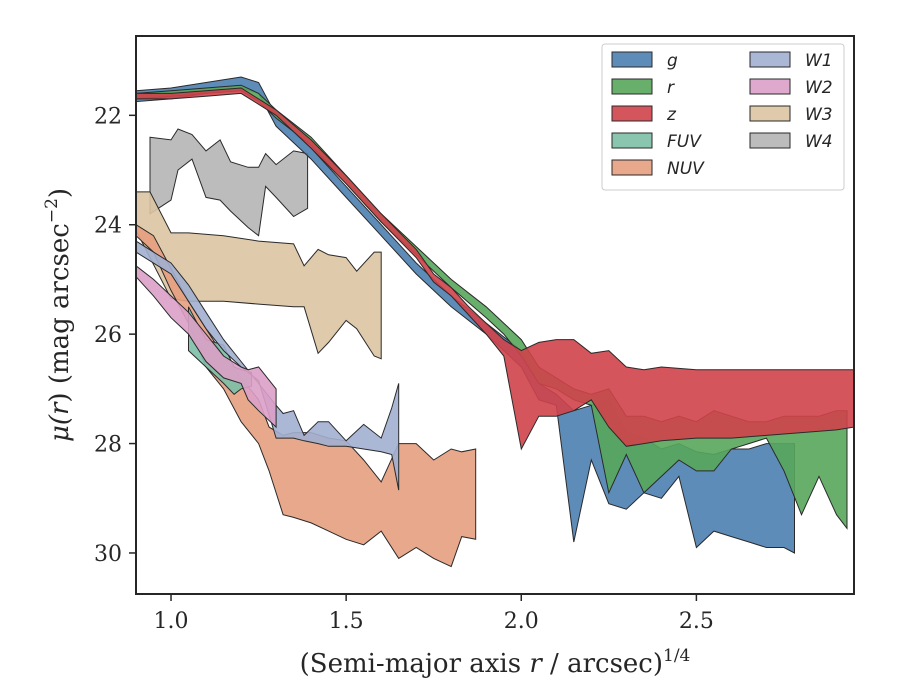 The image size is (900, 700). What do you see at coordinates (819, 61) in the screenshot?
I see `legend-label-w1: W1` at bounding box center [819, 61].